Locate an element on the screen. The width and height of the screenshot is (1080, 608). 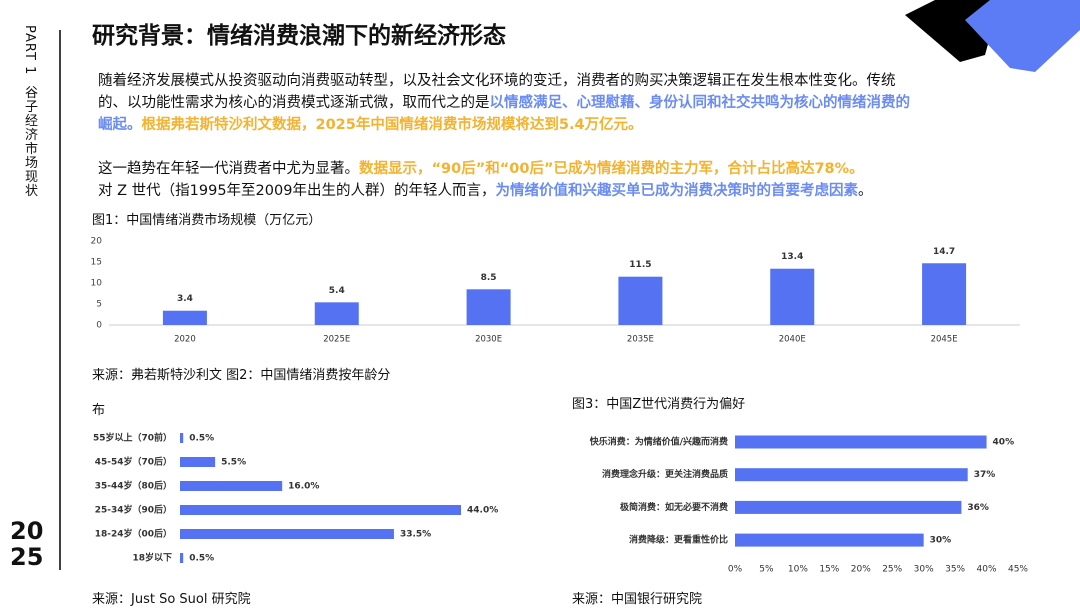
value-label: 30% is located at coordinates (941, 541).